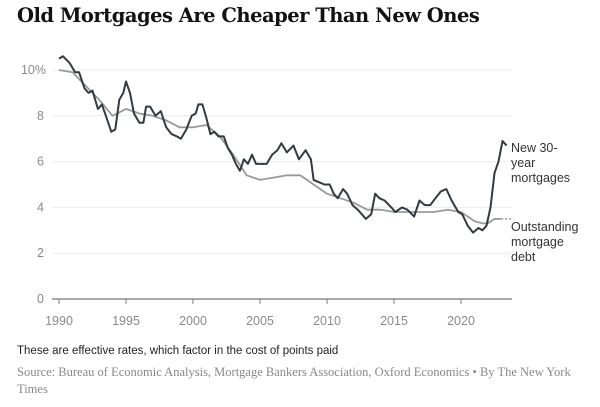  Describe the element at coordinates (394, 321) in the screenshot. I see `x-tick-label: 2015` at that location.